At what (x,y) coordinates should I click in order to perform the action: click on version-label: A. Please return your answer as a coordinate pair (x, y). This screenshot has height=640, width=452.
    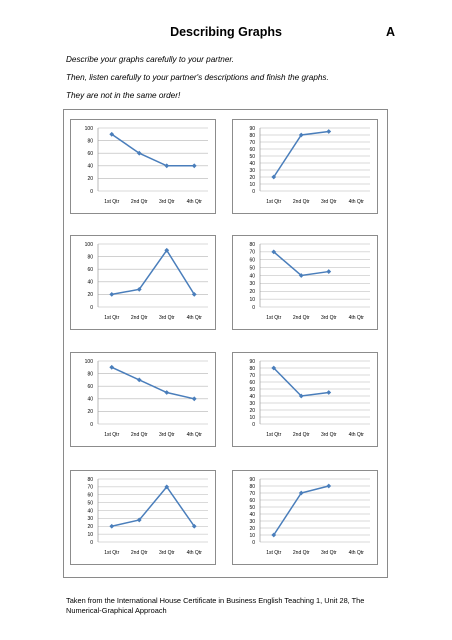
    Looking at the image, I should click on (391, 32).